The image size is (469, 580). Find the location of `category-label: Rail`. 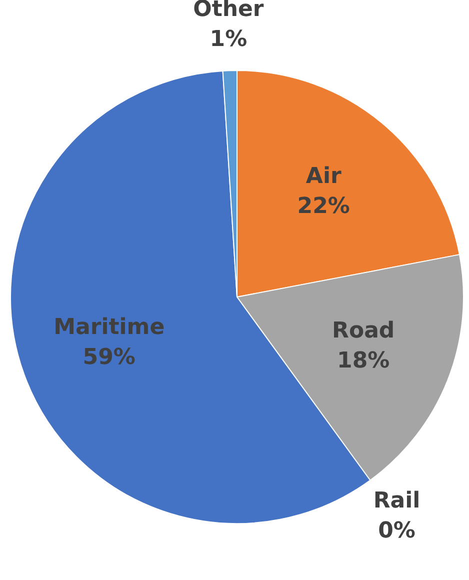

category-label: Rail is located at coordinates (396, 501).